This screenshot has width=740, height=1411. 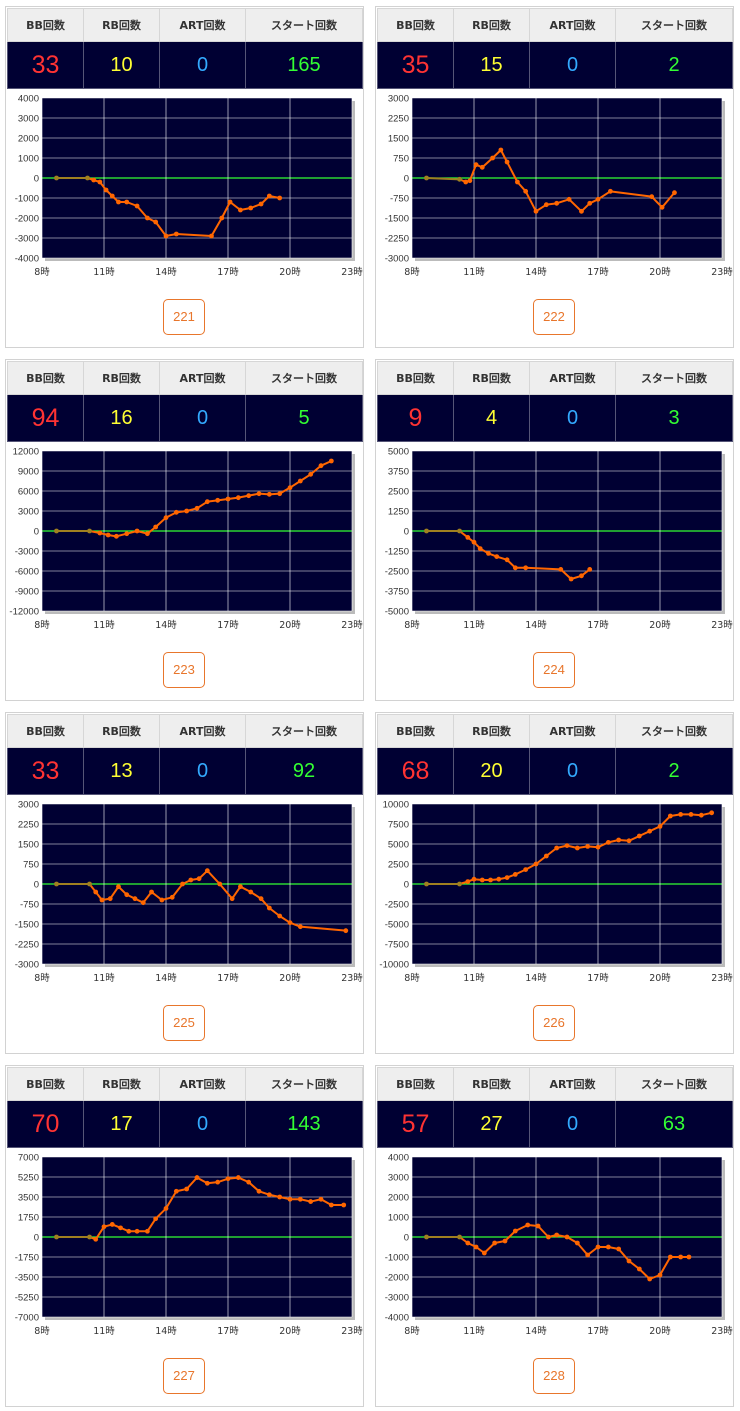 I want to click on machine-number-button: 227, so click(x=184, y=1376).